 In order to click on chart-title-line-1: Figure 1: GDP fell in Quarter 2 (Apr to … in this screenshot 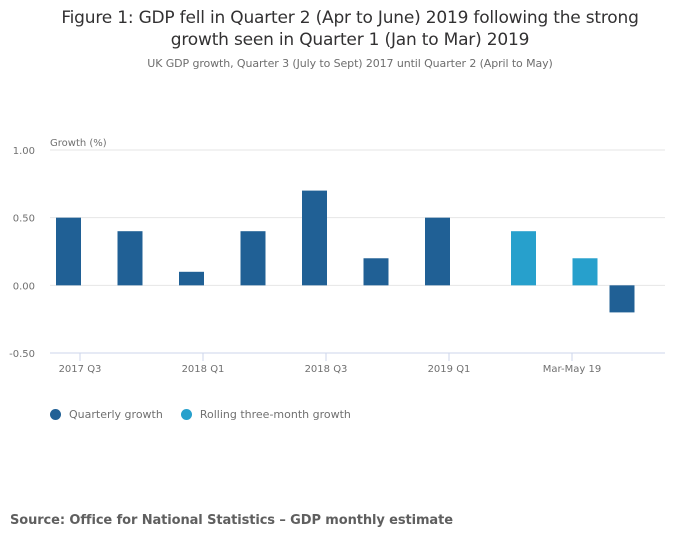, I will do `click(350, 18)`.